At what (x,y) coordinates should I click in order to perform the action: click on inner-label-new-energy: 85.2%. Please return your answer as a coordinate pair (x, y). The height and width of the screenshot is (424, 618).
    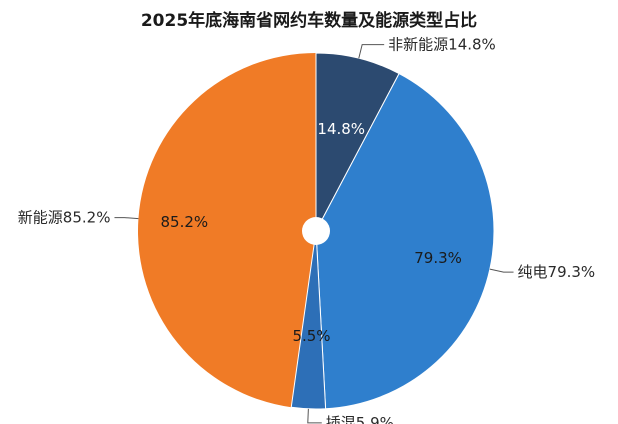
    Looking at the image, I should click on (184, 222).